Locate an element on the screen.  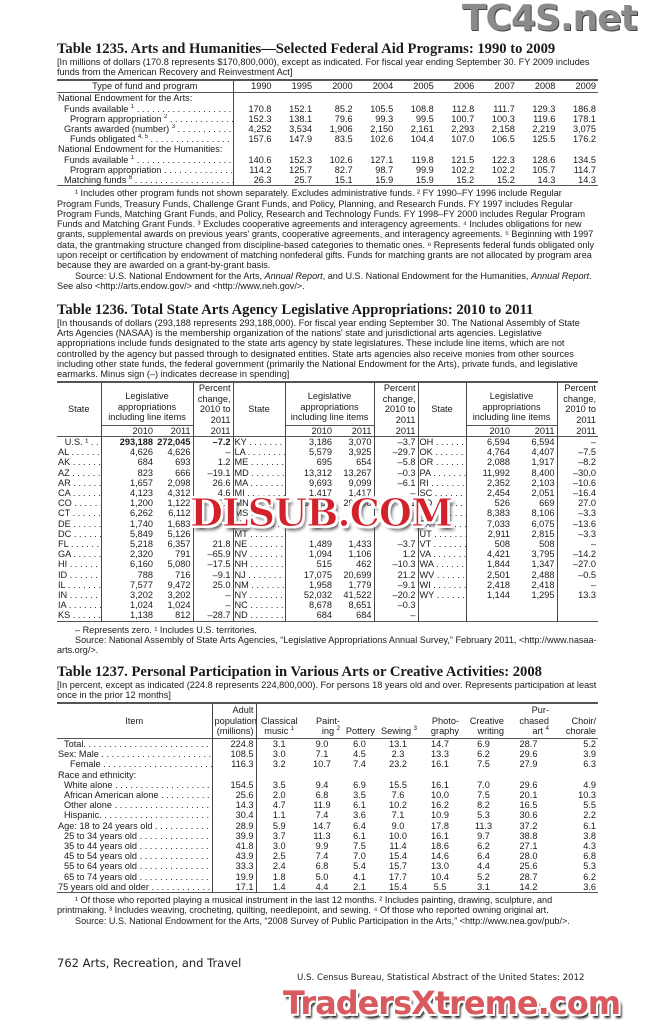
state-label: NJ is located at coordinates (259, 574).